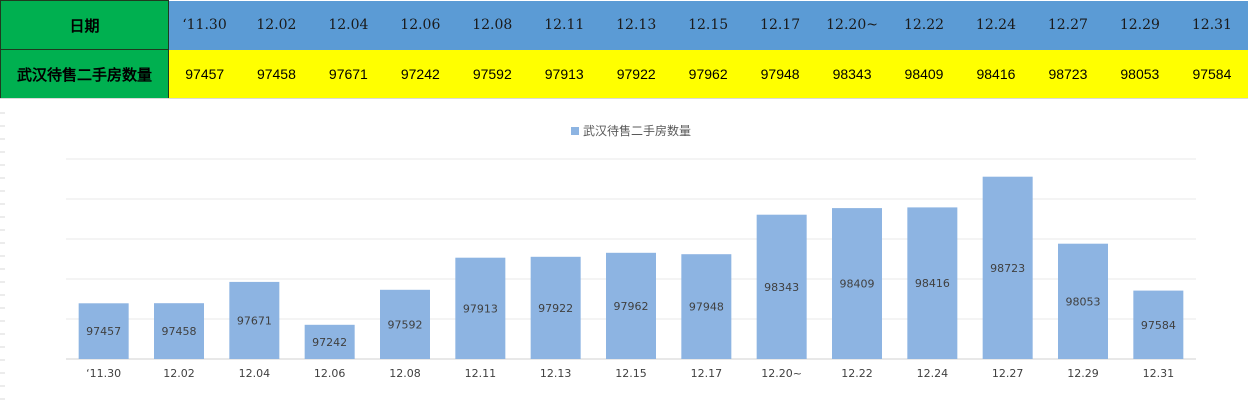 This screenshot has height=404, width=1248. What do you see at coordinates (85, 25) in the screenshot?
I see `date-header: 日期` at bounding box center [85, 25].